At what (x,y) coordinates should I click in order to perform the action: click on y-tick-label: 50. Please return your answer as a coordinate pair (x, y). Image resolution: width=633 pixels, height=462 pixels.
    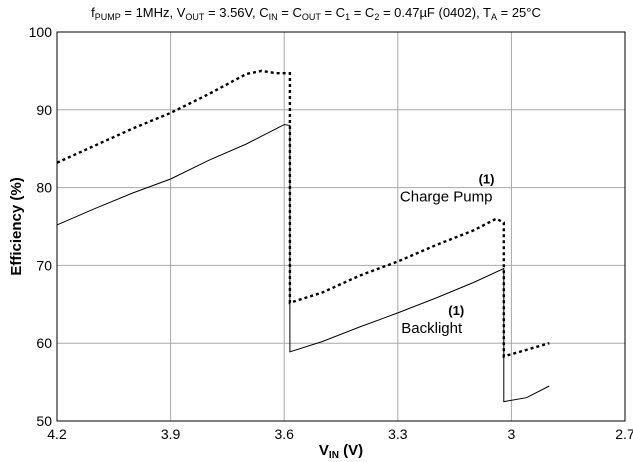
    Looking at the image, I should click on (44, 421).